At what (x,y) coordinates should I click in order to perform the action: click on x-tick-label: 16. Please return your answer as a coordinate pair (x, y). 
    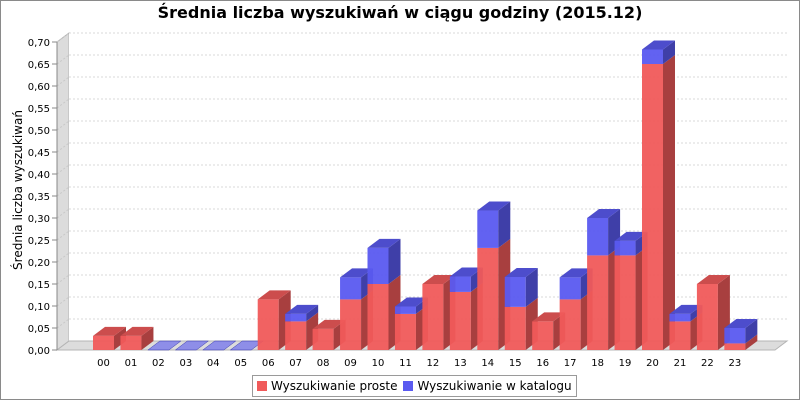
    Looking at the image, I should click on (542, 363).